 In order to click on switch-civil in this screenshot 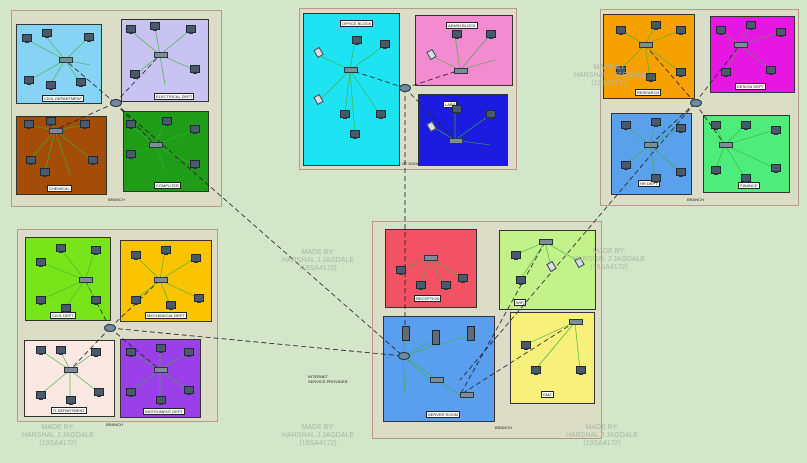, I will do `click(66, 60)`.